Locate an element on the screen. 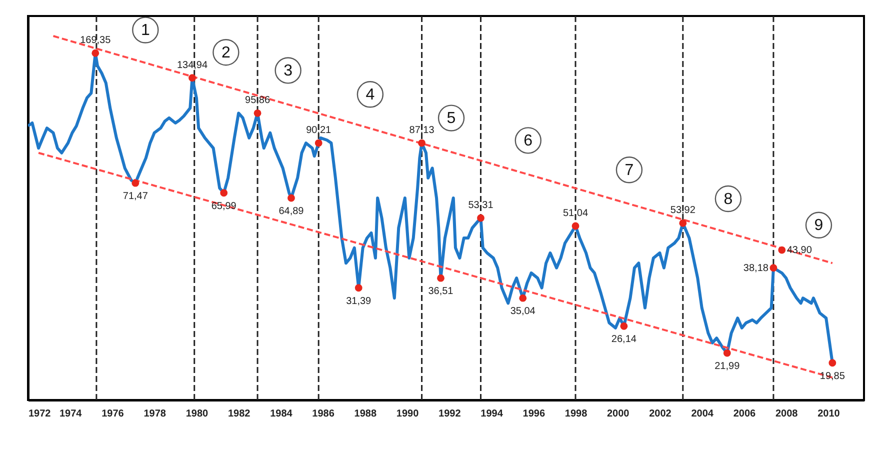  annotation: 90,21 is located at coordinates (319, 130).